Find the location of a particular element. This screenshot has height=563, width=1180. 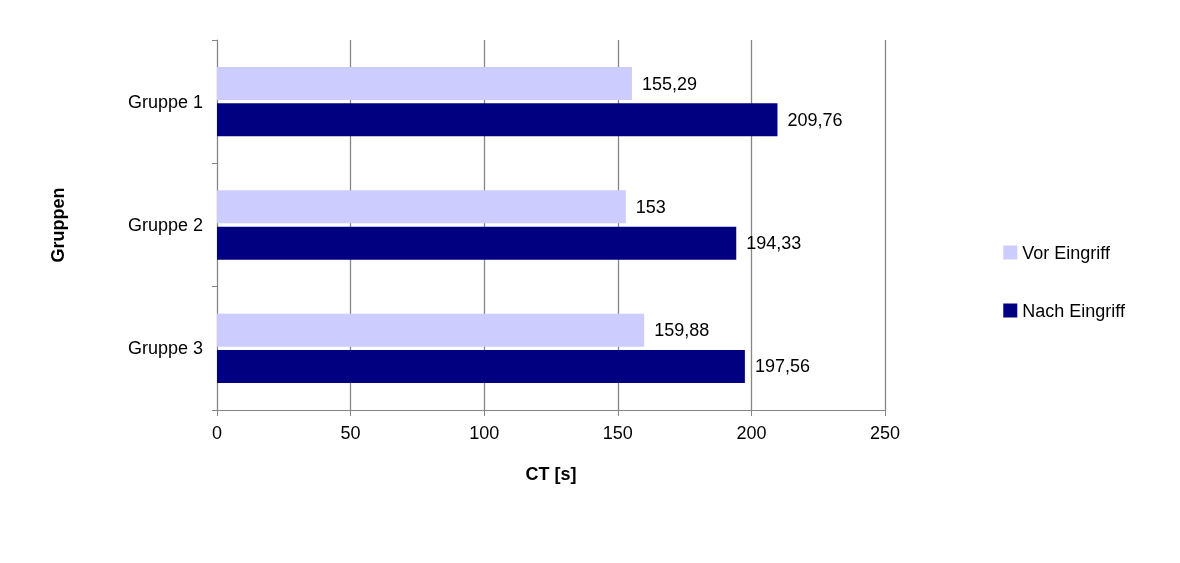

legend-label: Vor Eingriff is located at coordinates (1066, 252).